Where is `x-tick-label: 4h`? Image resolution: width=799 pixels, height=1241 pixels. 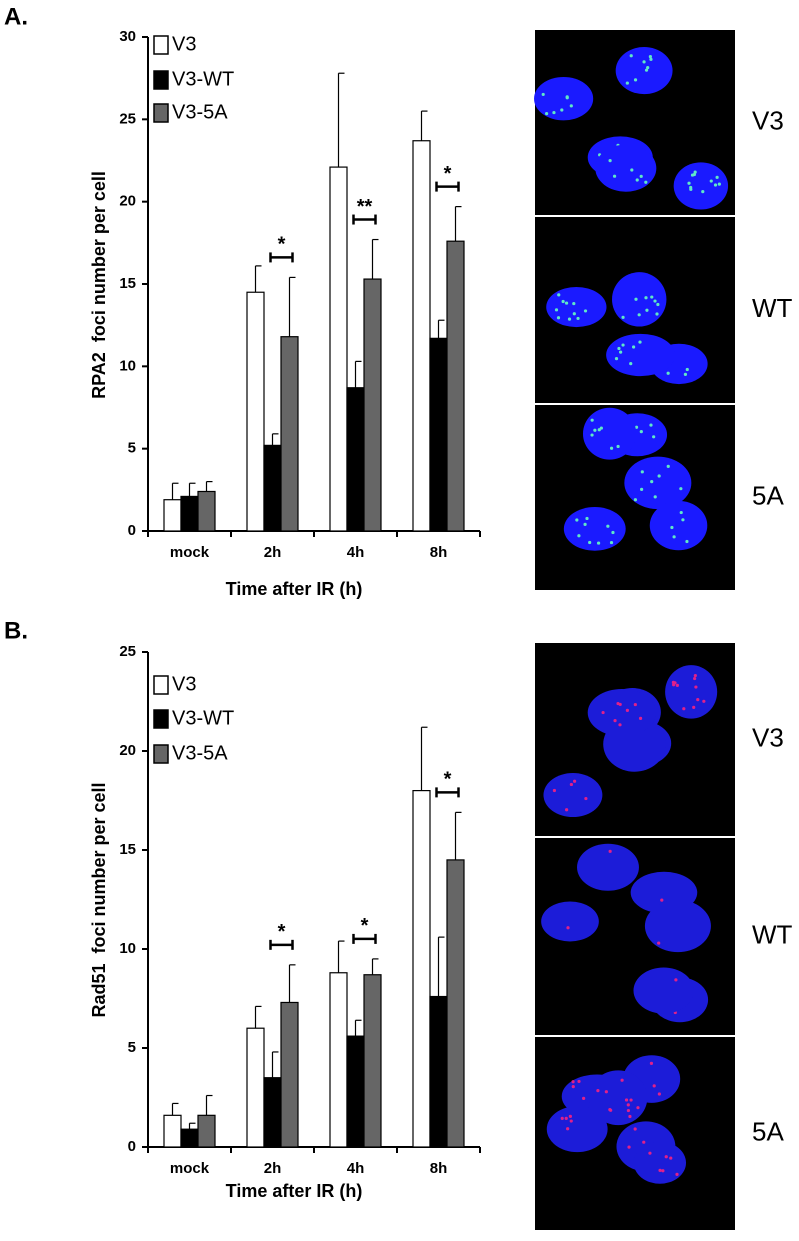
x-tick-label: 4h is located at coordinates (356, 1168).